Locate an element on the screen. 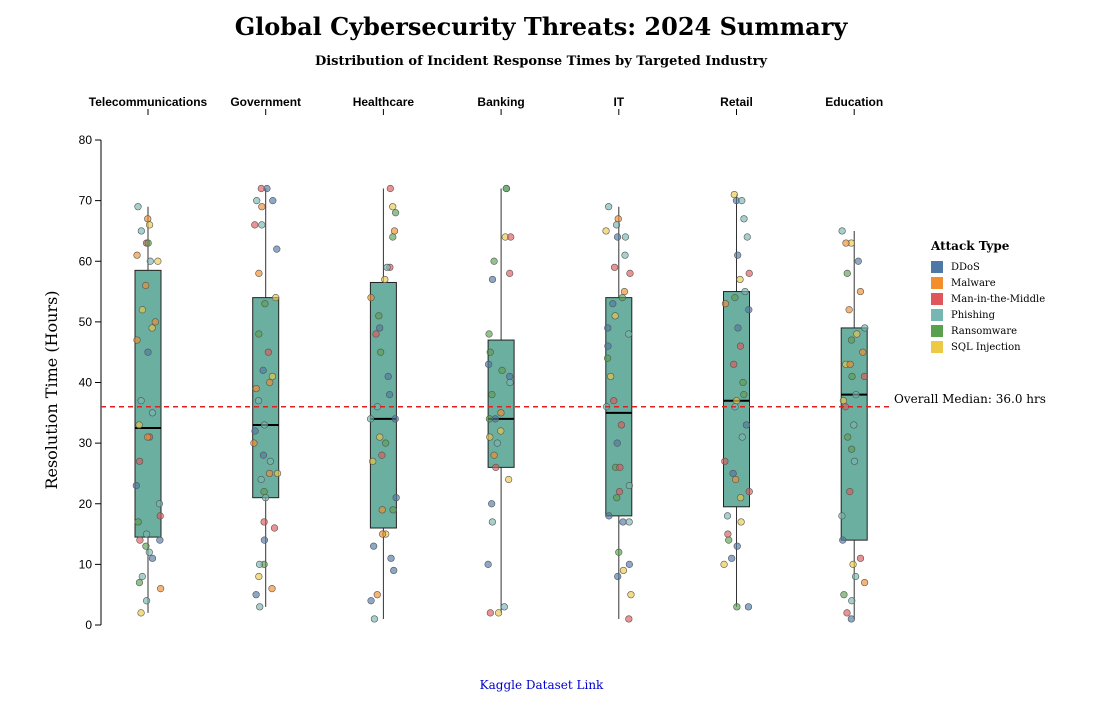 This screenshot has width=1098, height=716. dataset-link-wrap: Kaggle Dataset Link is located at coordinates (541, 685).